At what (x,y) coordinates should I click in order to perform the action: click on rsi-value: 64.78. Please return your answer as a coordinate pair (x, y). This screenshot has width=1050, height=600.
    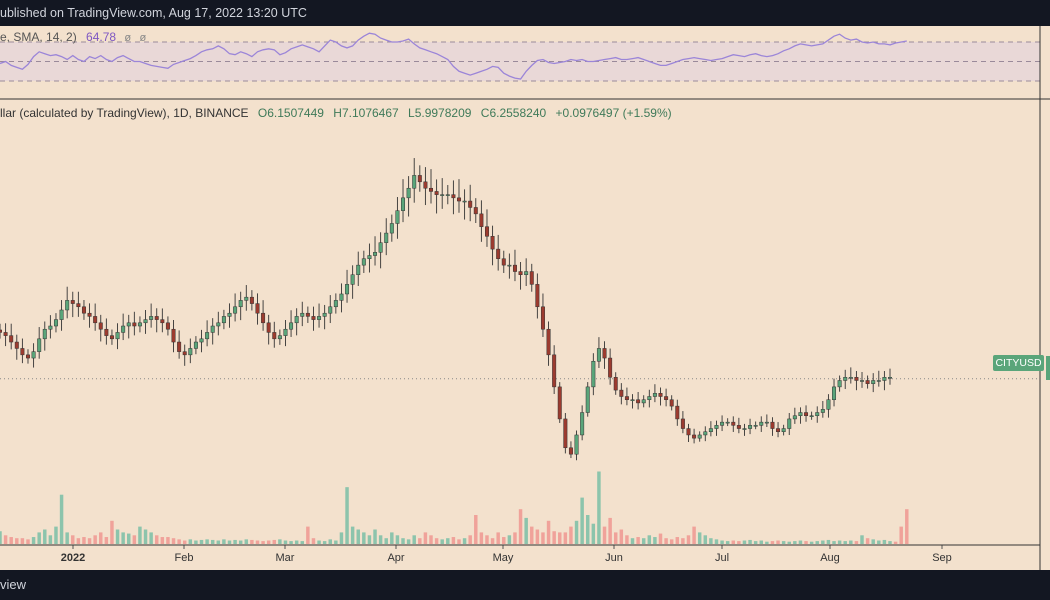
    Looking at the image, I should click on (101, 37).